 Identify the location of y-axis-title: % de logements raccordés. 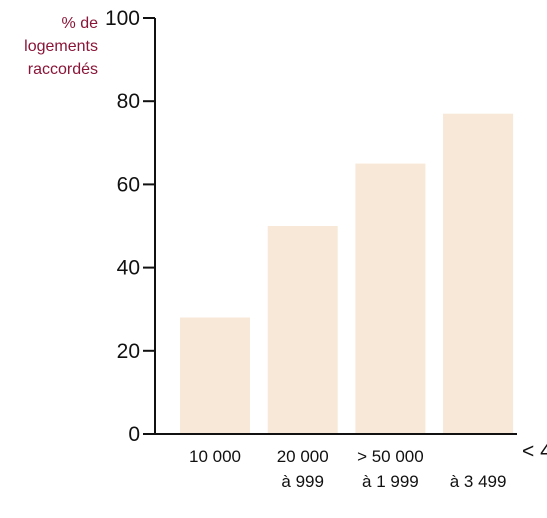
(61, 46).